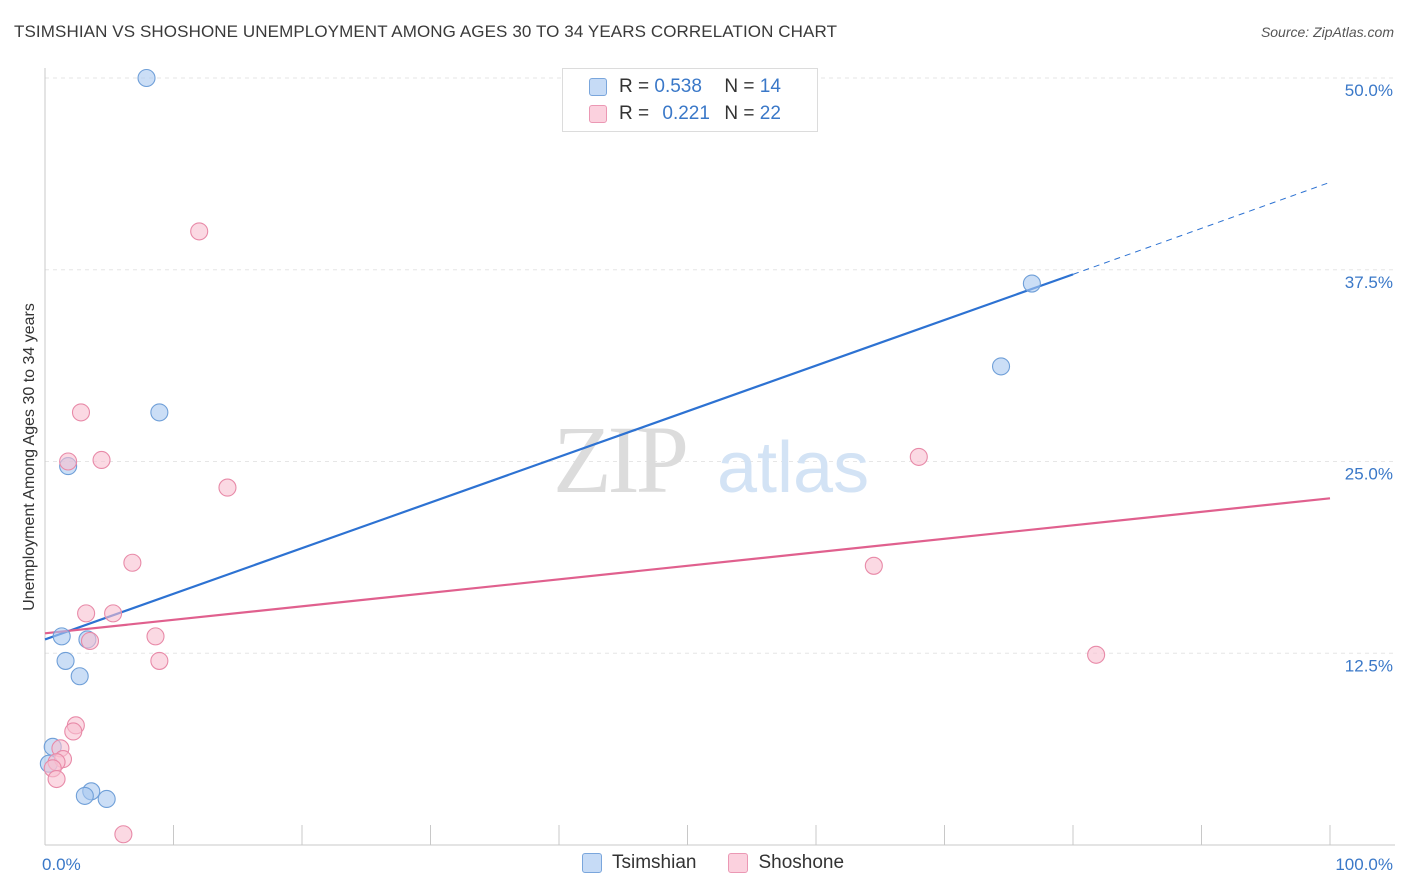 The image size is (1406, 892). I want to click on watermark-atlas: atlas, so click(793, 468).